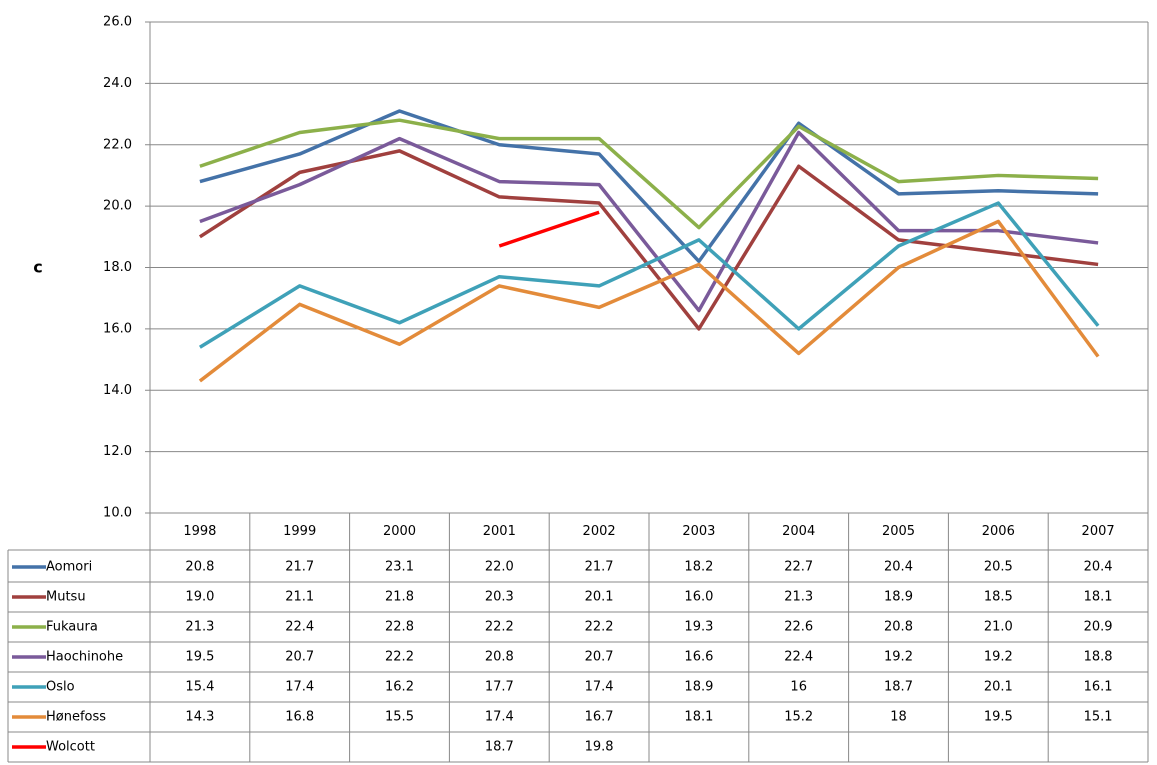  Describe the element at coordinates (399, 717) in the screenshot. I see `table-value: 15.5` at that location.